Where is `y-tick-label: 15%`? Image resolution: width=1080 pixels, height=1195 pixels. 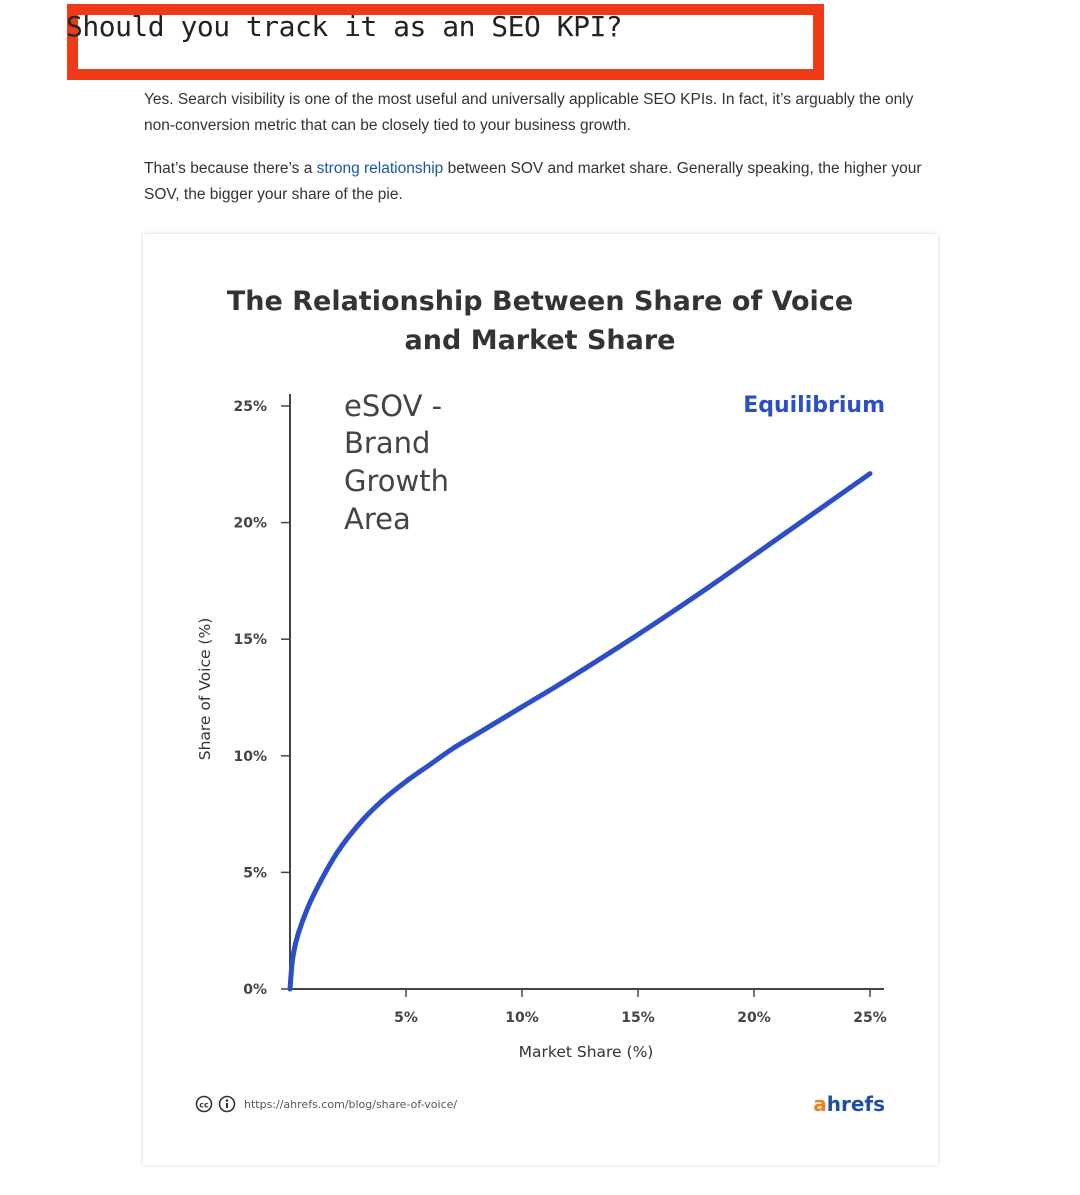
y-tick-label: 15% is located at coordinates (250, 640).